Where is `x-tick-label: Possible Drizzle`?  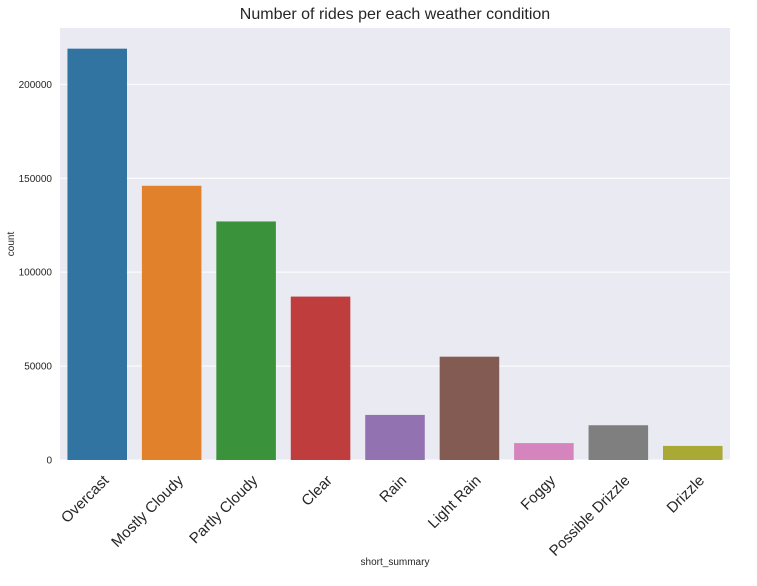
x-tick-label: Possible Drizzle is located at coordinates (589, 515).